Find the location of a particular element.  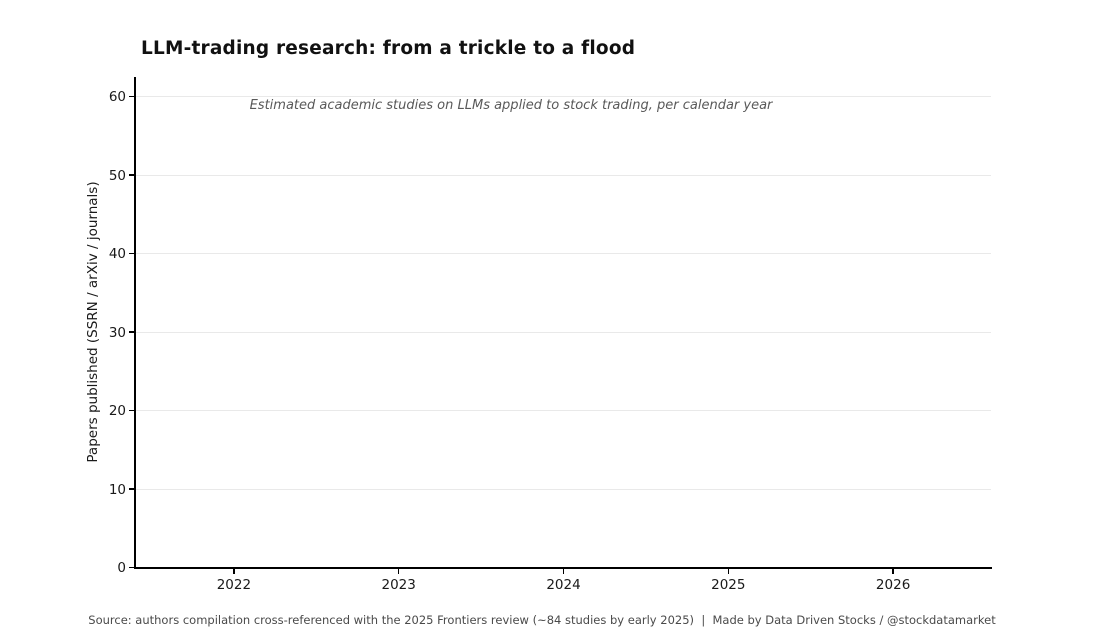

y-tick-label: 60 is located at coordinates (117, 97).